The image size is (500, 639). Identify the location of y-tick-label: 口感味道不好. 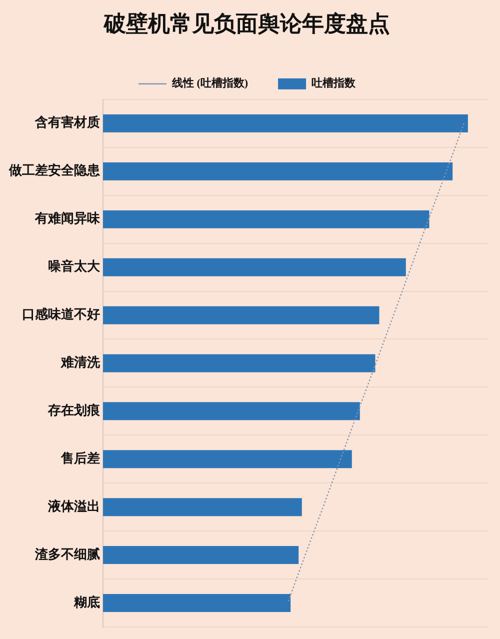
(61, 314).